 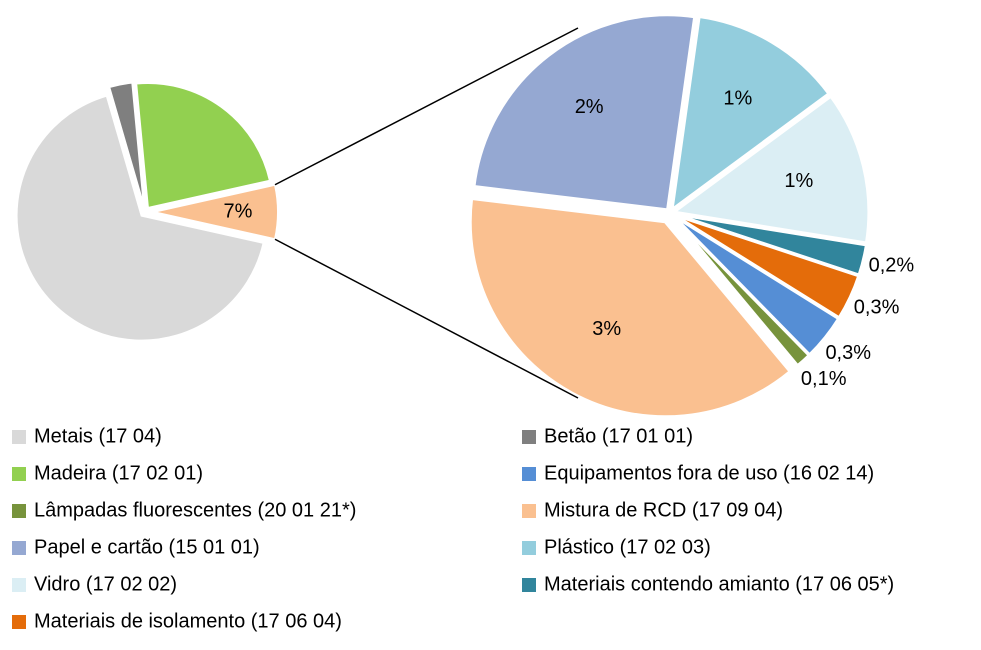 What do you see at coordinates (824, 379) in the screenshot?
I see `data-label: 0,1%` at bounding box center [824, 379].